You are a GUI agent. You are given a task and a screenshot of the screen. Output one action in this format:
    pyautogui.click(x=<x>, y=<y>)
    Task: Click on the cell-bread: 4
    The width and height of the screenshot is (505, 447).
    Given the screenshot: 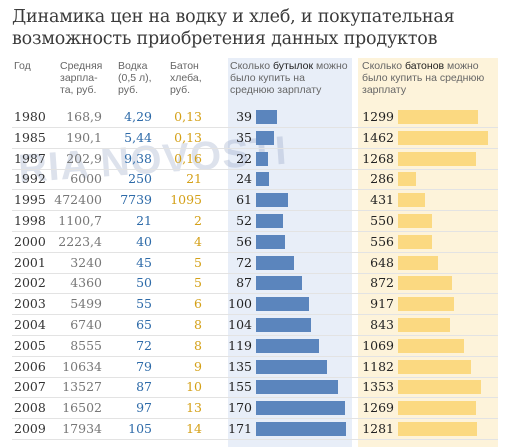 What is the action you would take?
    pyautogui.click(x=198, y=241)
    